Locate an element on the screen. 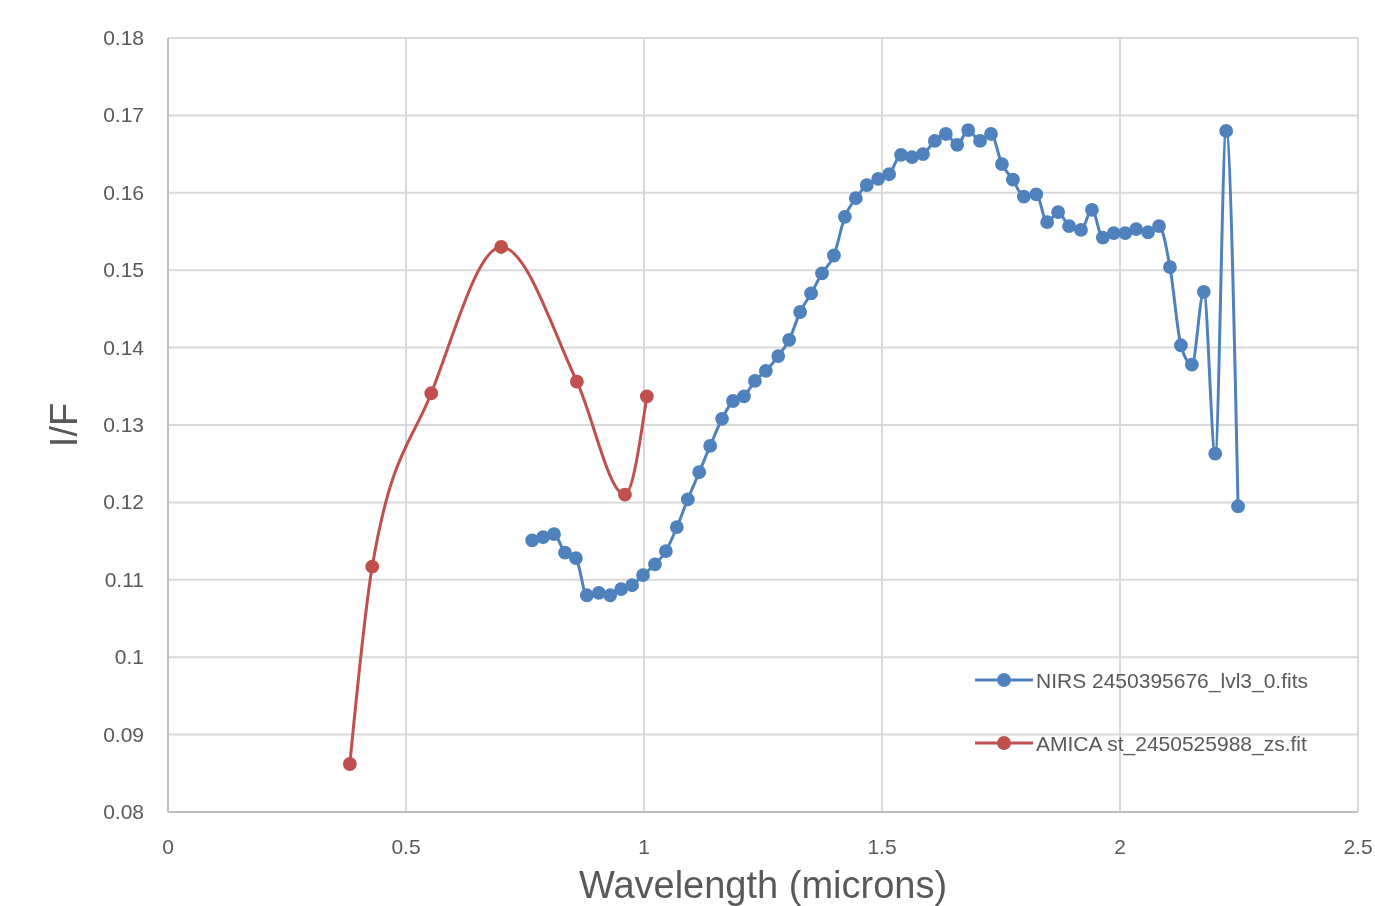  y-tick-label: 0.14 is located at coordinates (124, 347).